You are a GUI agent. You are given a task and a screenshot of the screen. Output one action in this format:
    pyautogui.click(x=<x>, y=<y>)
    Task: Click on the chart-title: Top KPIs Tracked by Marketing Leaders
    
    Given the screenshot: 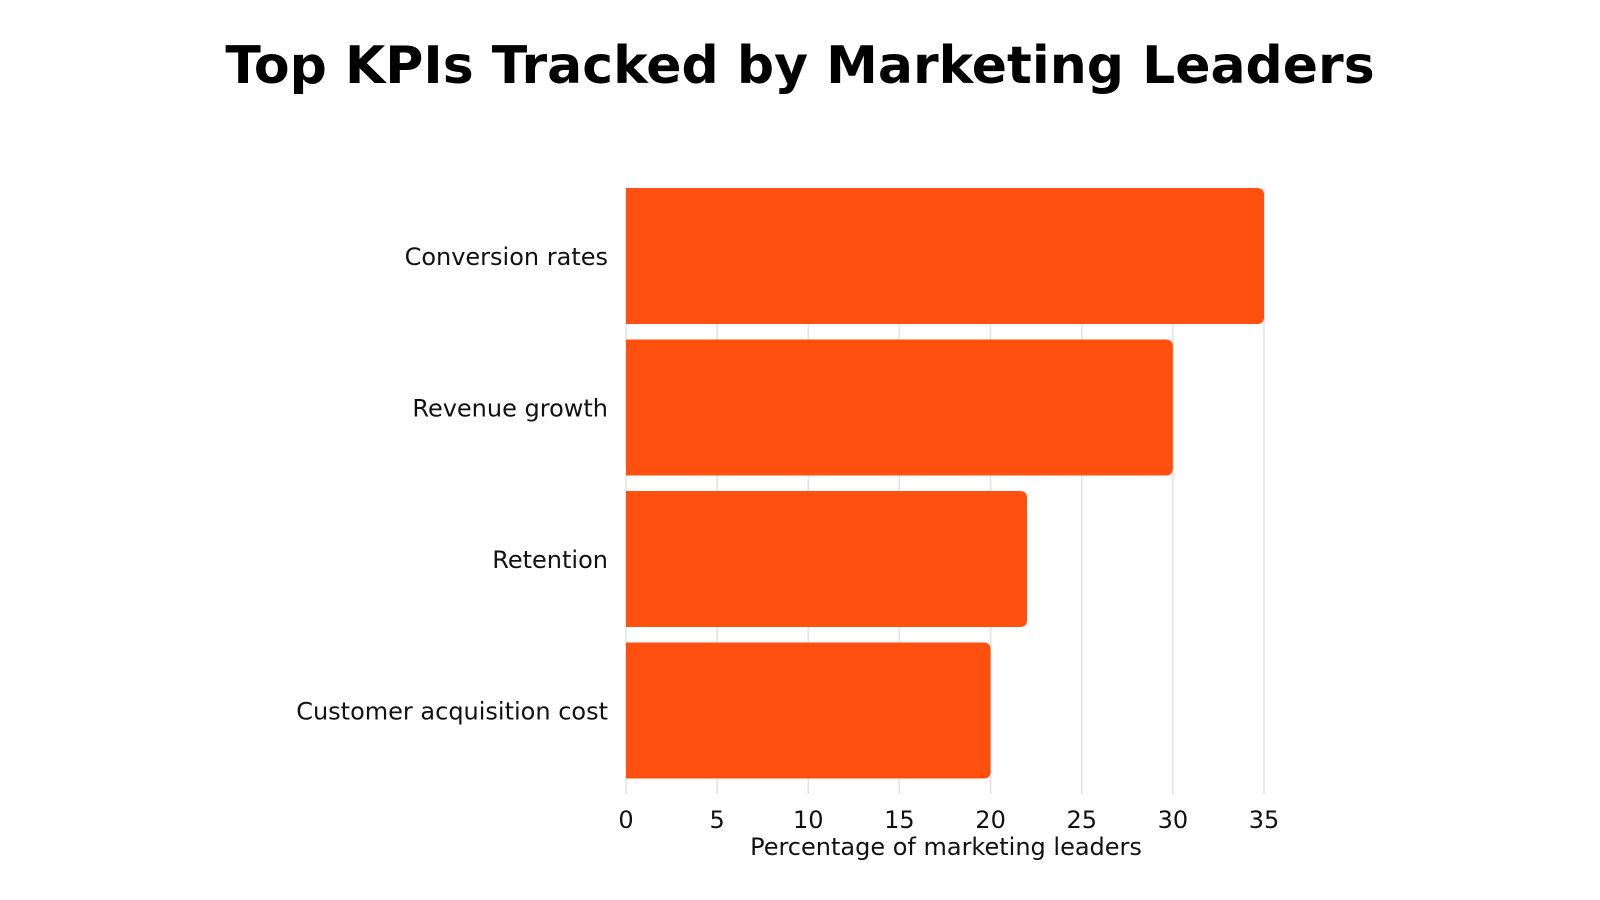 What is the action you would take?
    pyautogui.click(x=800, y=66)
    